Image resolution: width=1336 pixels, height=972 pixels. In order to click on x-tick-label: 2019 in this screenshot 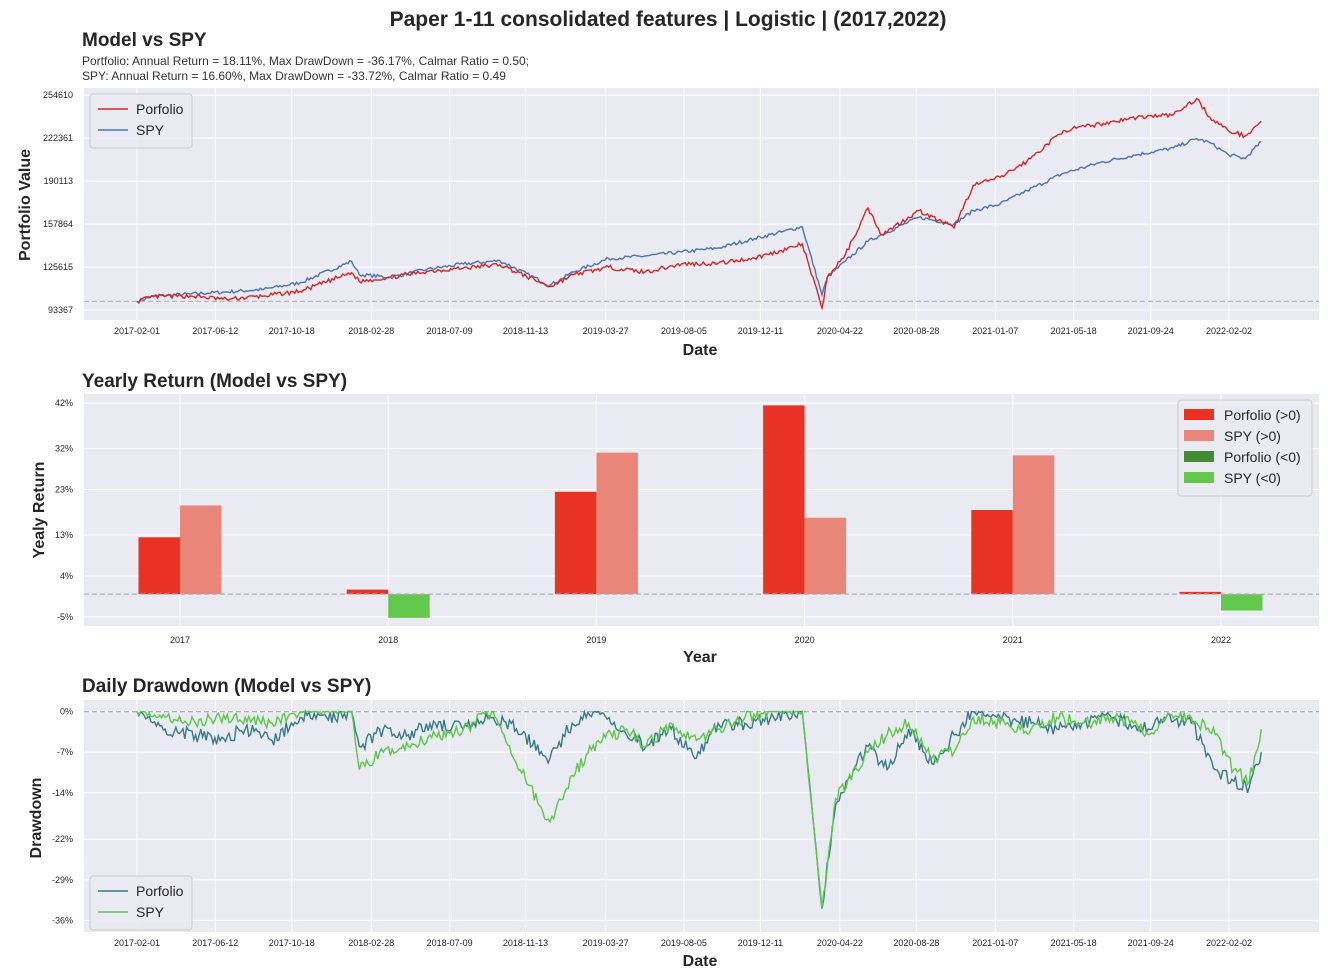, I will do `click(596, 640)`.